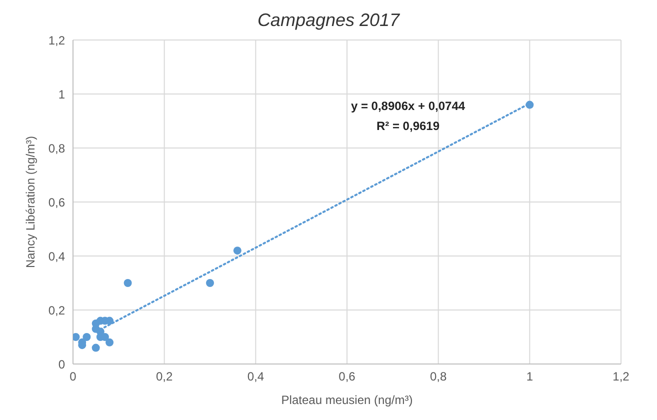 The height and width of the screenshot is (420, 657). I want to click on annotation: R² = 0,9619, so click(408, 126).